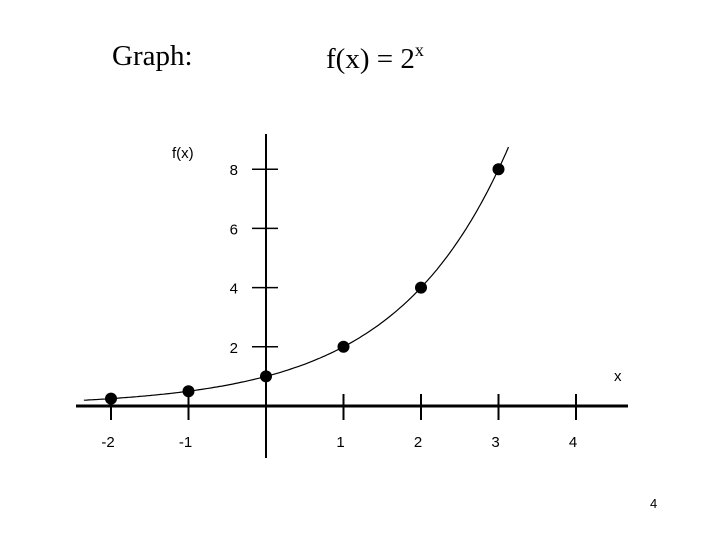 This screenshot has height=540, width=720. What do you see at coordinates (152, 56) in the screenshot?
I see `slide-title-label: Graph:` at bounding box center [152, 56].